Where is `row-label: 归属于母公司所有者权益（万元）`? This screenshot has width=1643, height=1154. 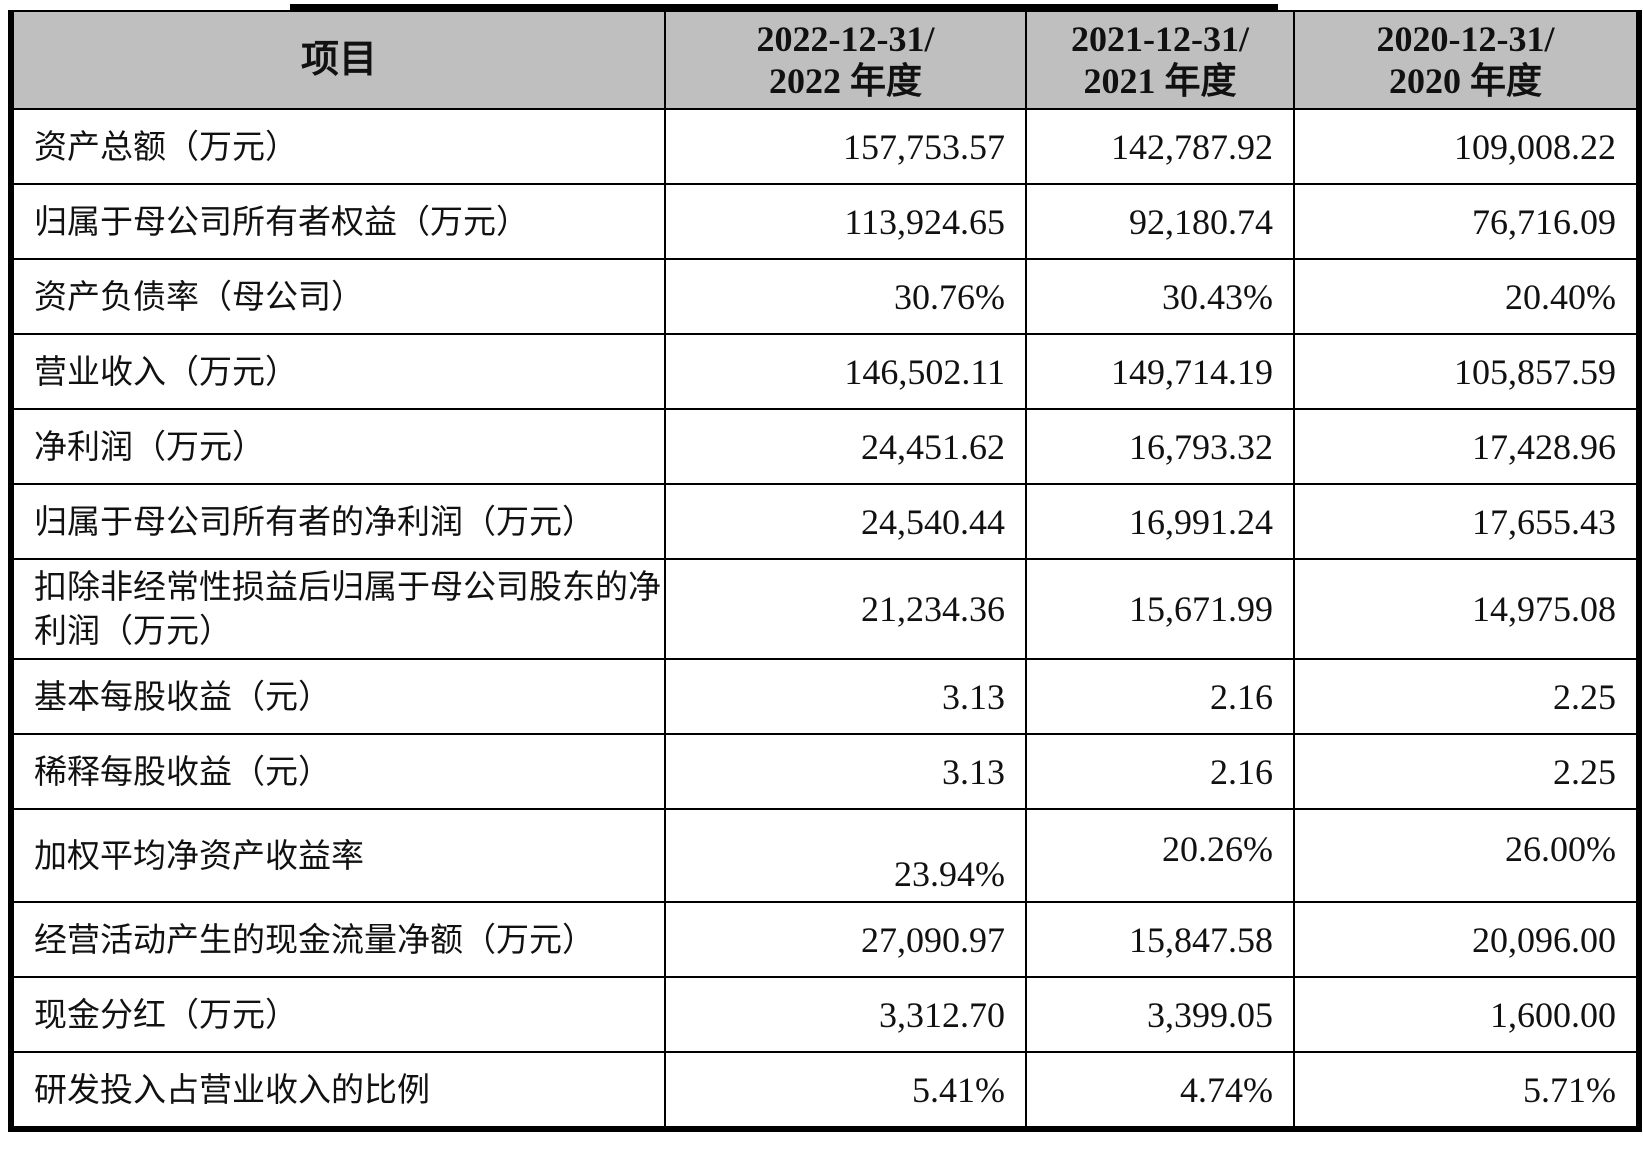 row-label: 归属于母公司所有者权益（万元） is located at coordinates (338, 221).